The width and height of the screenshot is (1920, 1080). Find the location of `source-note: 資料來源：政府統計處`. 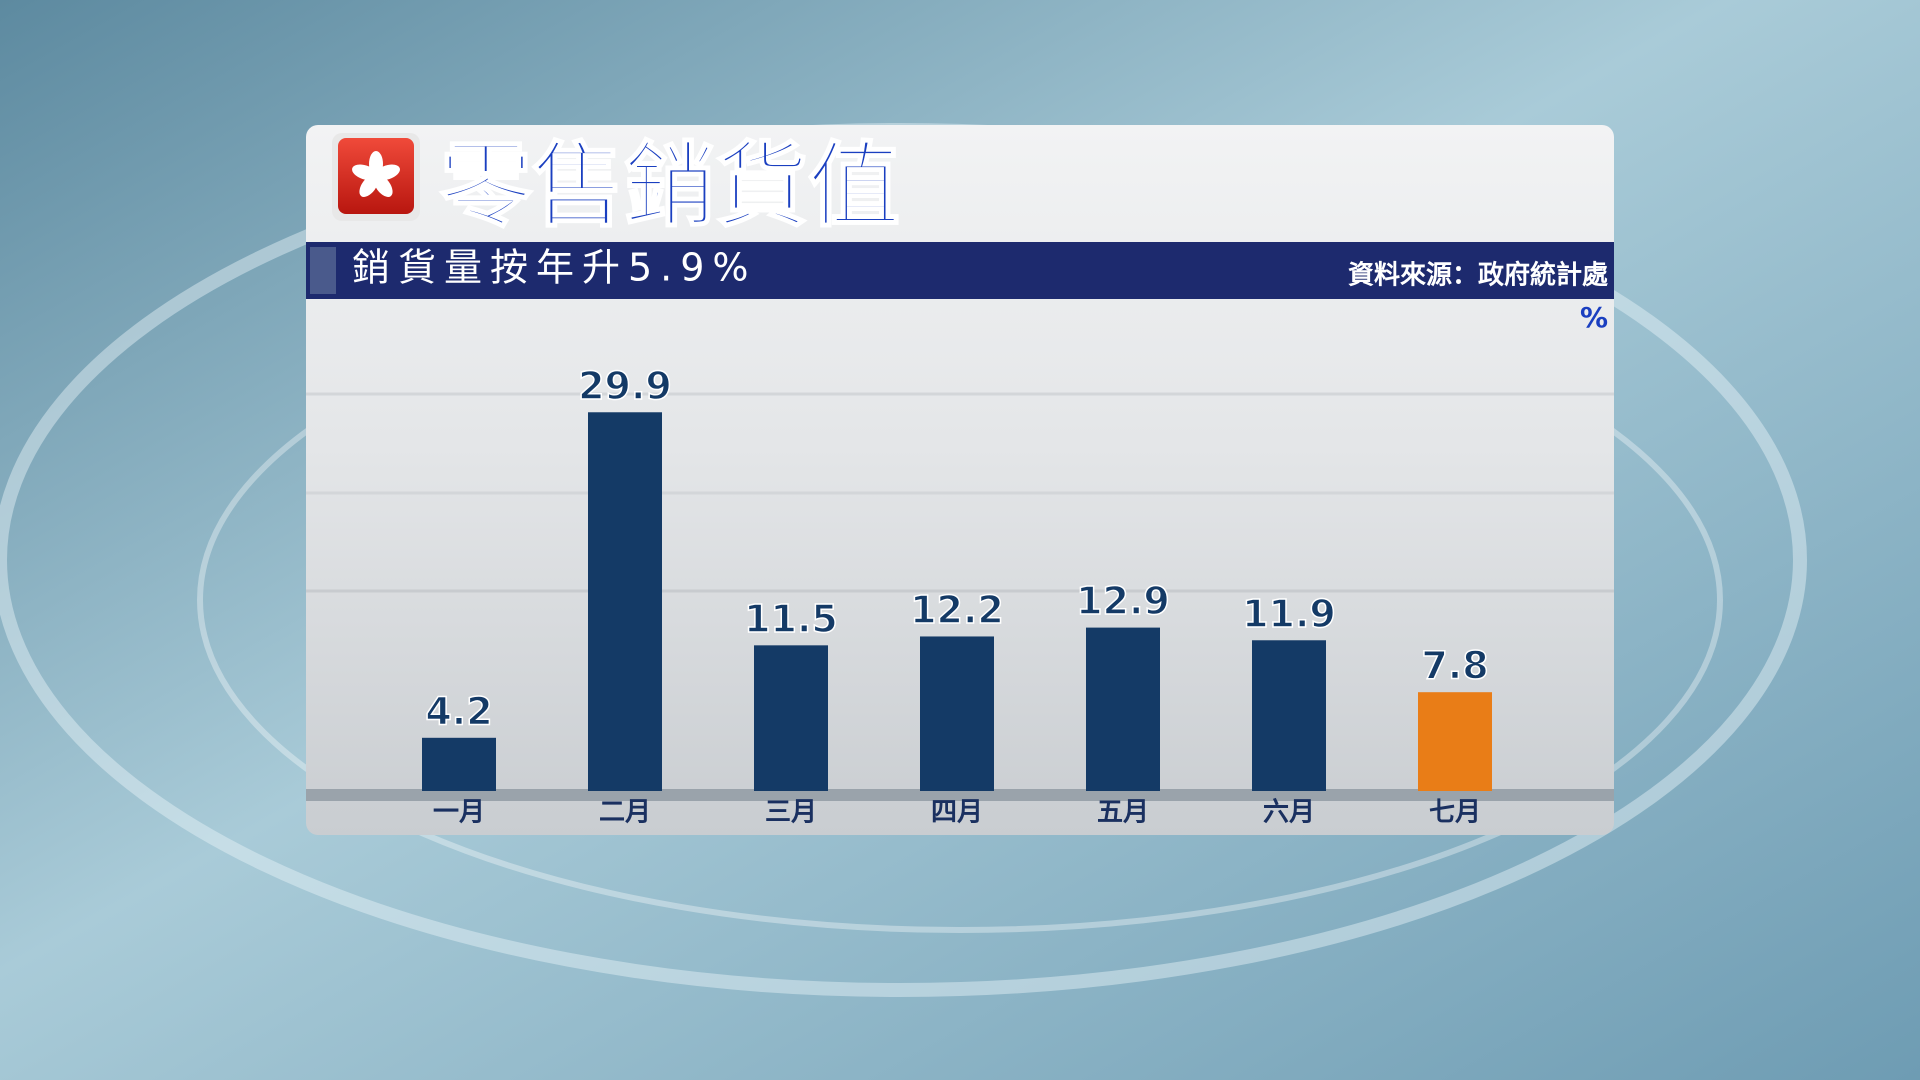

source-note: 資料來源：政府統計處 is located at coordinates (1478, 275).